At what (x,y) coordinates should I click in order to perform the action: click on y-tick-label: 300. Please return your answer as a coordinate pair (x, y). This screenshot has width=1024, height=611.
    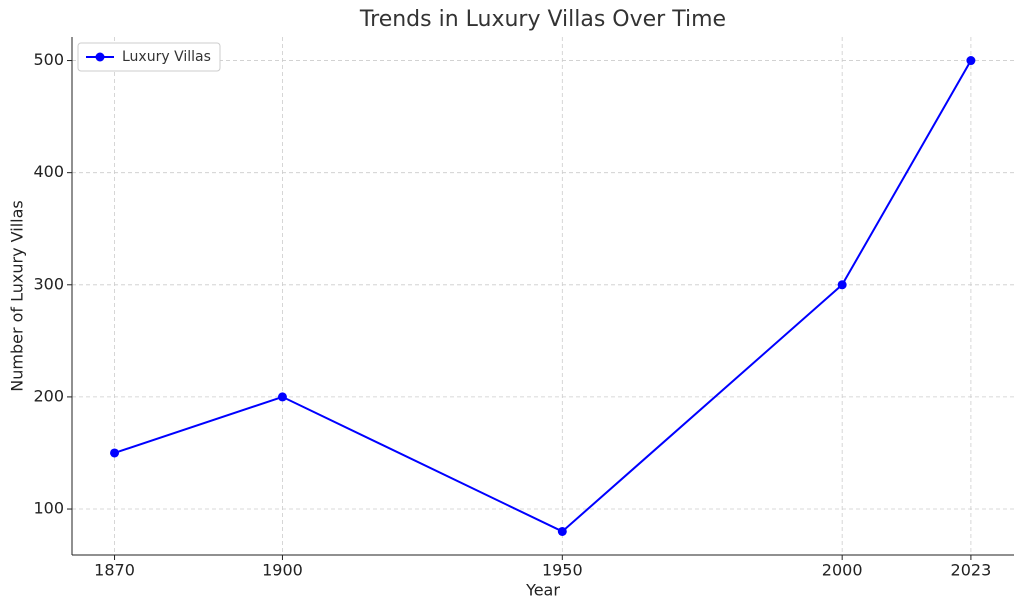
    Looking at the image, I should click on (48, 283).